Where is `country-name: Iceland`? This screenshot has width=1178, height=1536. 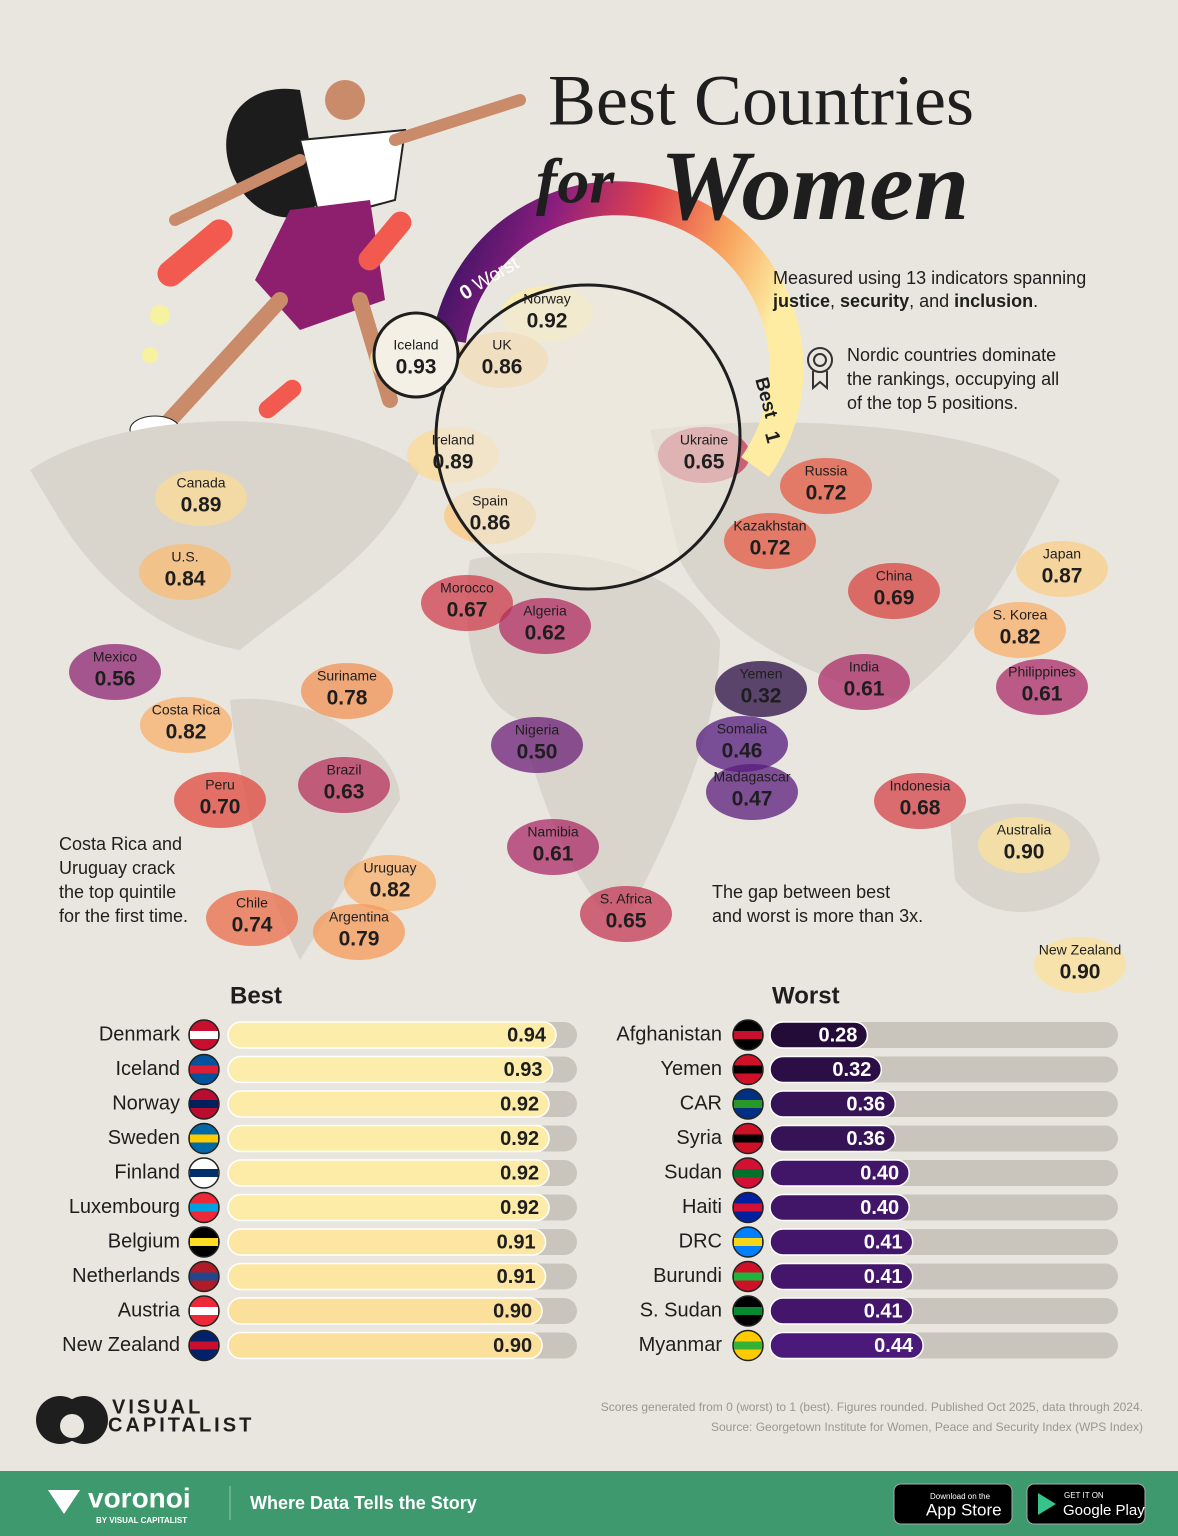
country-name: Iceland is located at coordinates (415, 345).